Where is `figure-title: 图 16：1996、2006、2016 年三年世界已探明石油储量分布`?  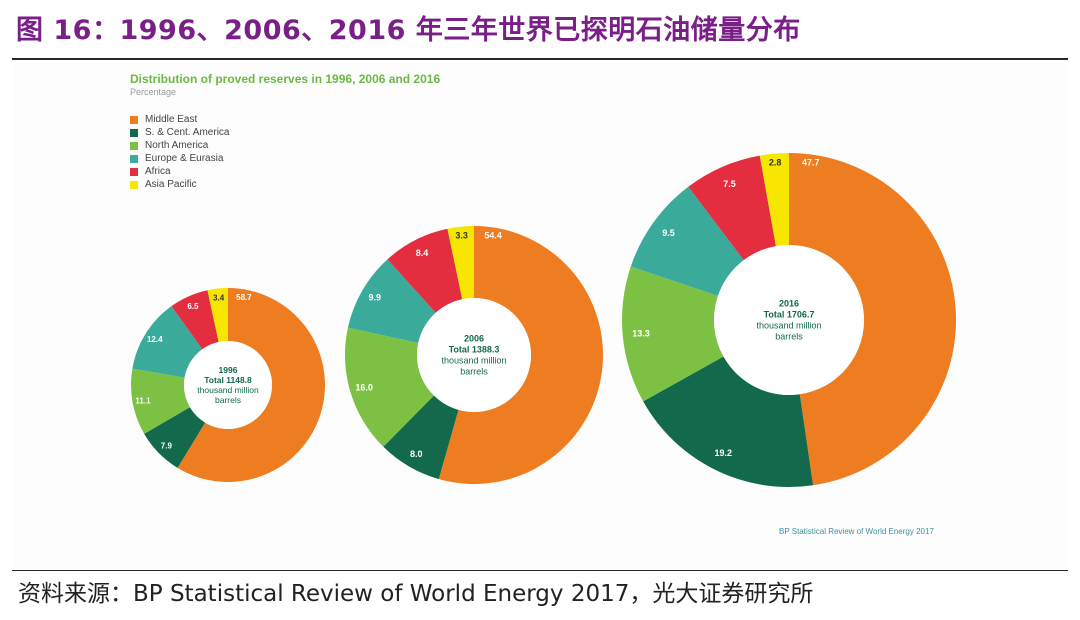
figure-title: 图 16：1996、2006、2016 年三年世界已探明石油储量分布 is located at coordinates (408, 30).